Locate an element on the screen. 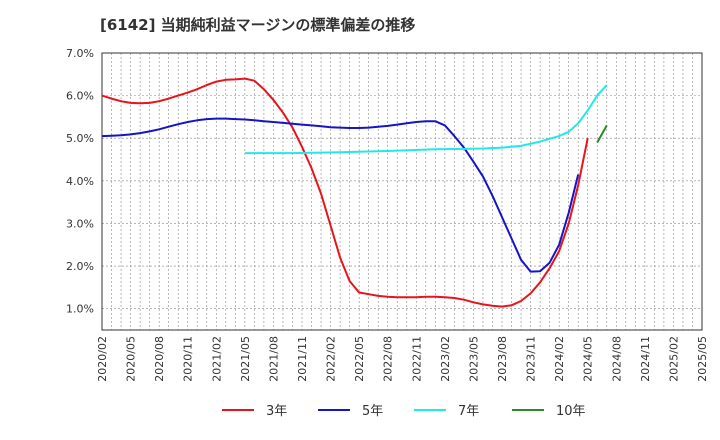  x-tick-label: 2022/02 is located at coordinates (331, 359).